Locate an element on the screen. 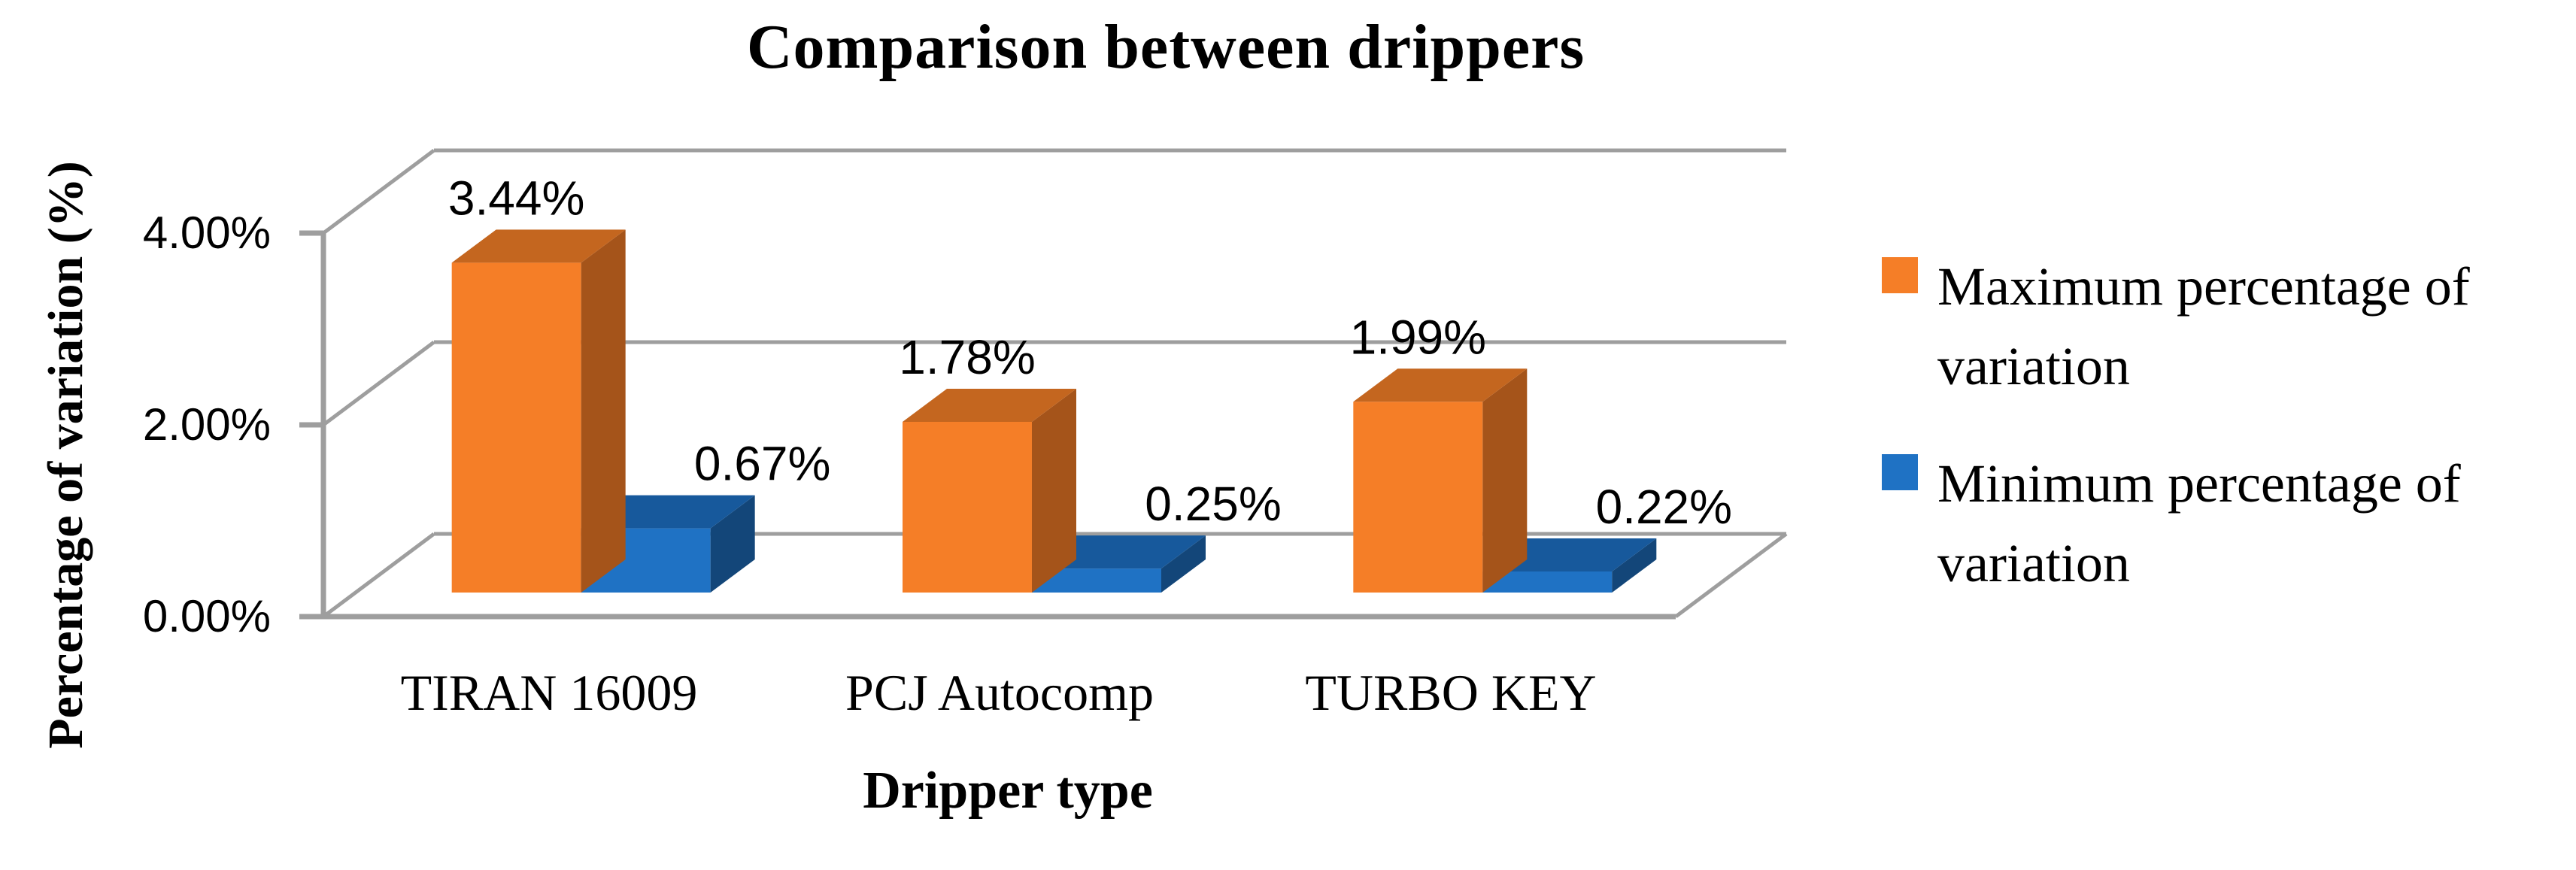 This screenshot has height=870, width=2576. legend-label-maximum: Maximum percentage of variation is located at coordinates (2203, 326).